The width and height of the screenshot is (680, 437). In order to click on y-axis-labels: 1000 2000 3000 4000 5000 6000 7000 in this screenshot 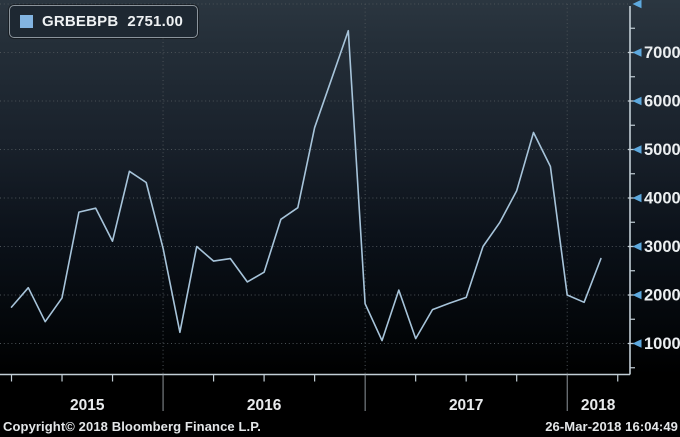, I will do `click(654, 176)`.